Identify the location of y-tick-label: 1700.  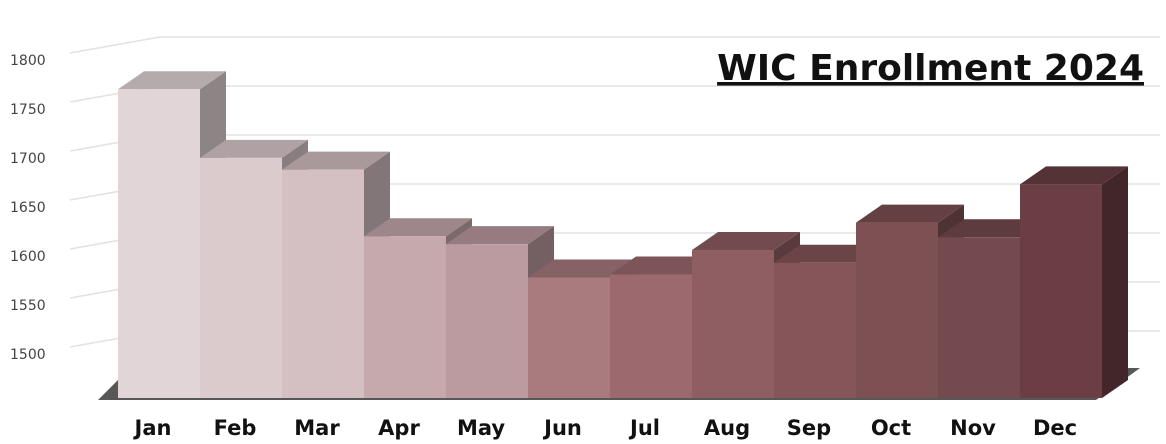
(28, 159).